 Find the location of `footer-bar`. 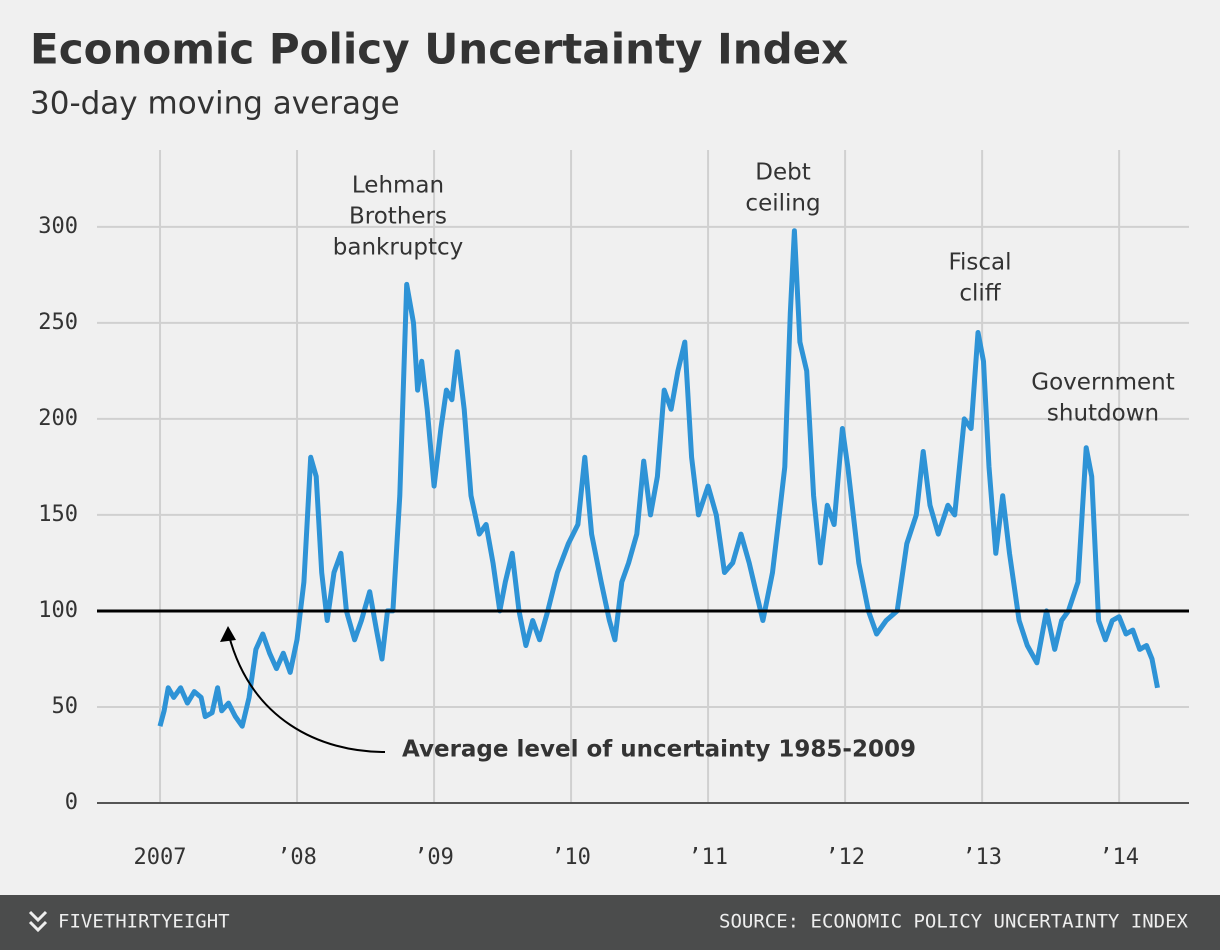

footer-bar is located at coordinates (610, 922).